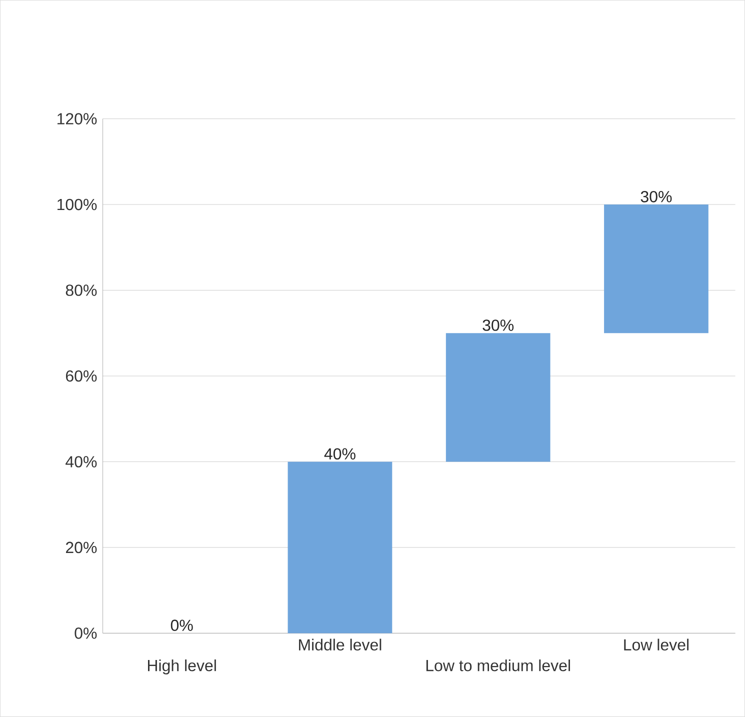 This screenshot has width=745, height=717. Describe the element at coordinates (340, 644) in the screenshot. I see `x-tick-label: Middle level` at that location.